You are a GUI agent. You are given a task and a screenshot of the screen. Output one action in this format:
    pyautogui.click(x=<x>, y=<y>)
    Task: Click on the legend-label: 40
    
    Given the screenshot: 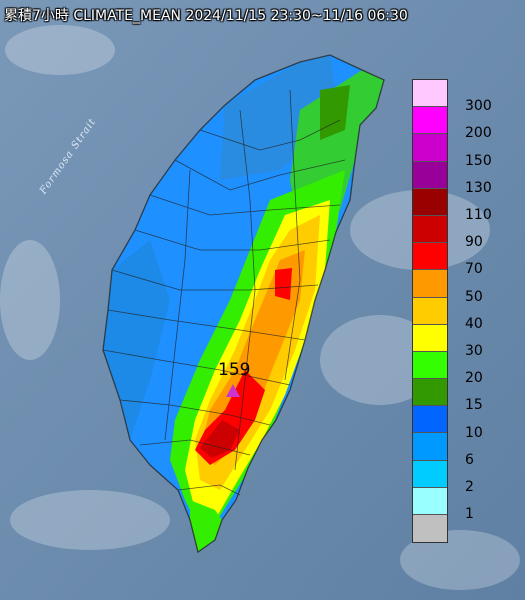 What is the action you would take?
    pyautogui.click(x=474, y=323)
    